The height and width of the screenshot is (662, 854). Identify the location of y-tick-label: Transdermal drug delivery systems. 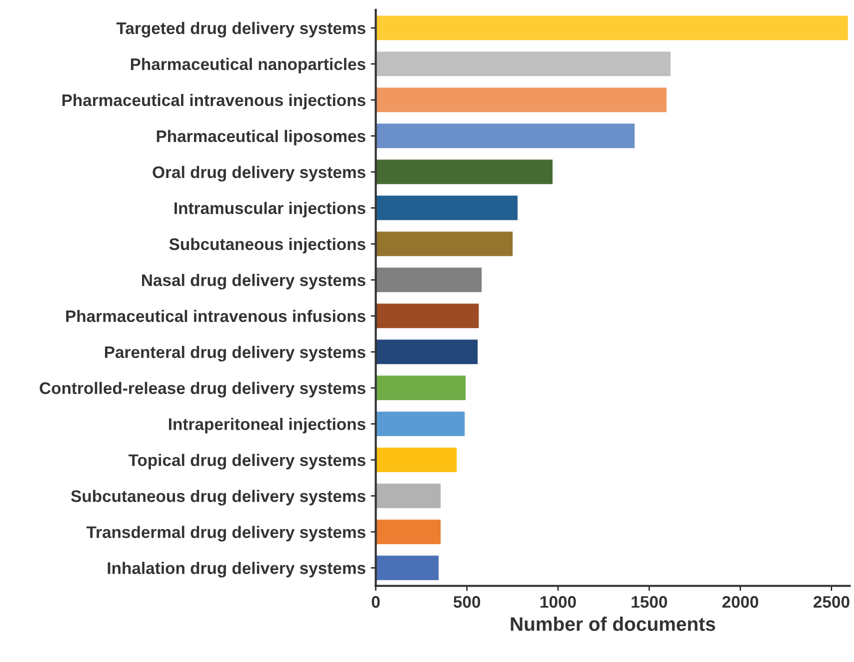
(226, 534).